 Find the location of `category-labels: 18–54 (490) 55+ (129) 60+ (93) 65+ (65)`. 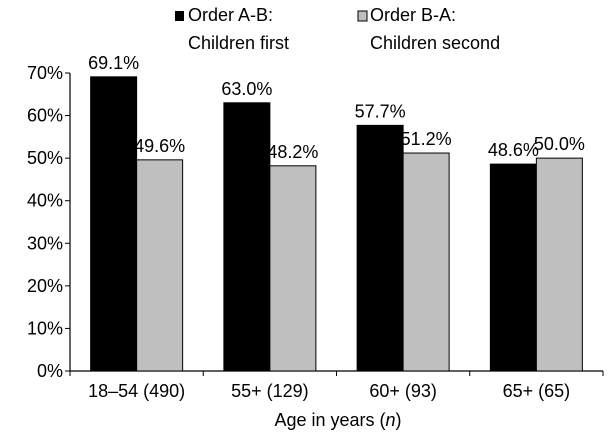

category-labels: 18–54 (490) 55+ (129) 60+ (93) 65+ (65) is located at coordinates (329, 391).